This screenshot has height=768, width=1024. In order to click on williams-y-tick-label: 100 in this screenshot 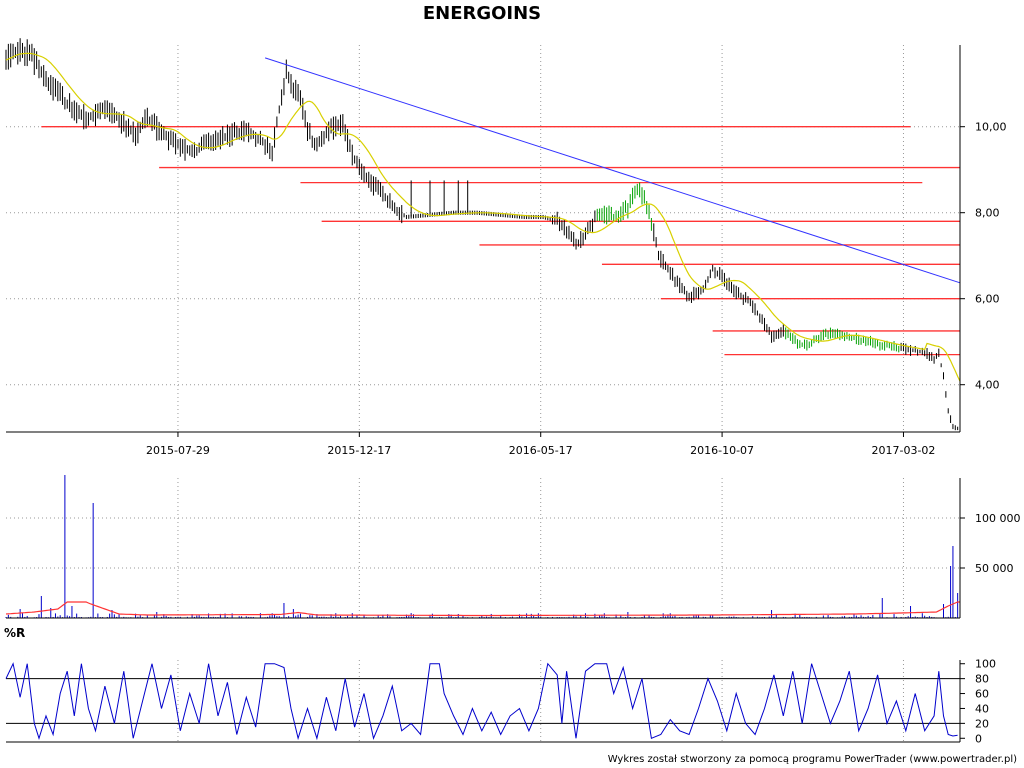, I will do `click(985, 664)`.